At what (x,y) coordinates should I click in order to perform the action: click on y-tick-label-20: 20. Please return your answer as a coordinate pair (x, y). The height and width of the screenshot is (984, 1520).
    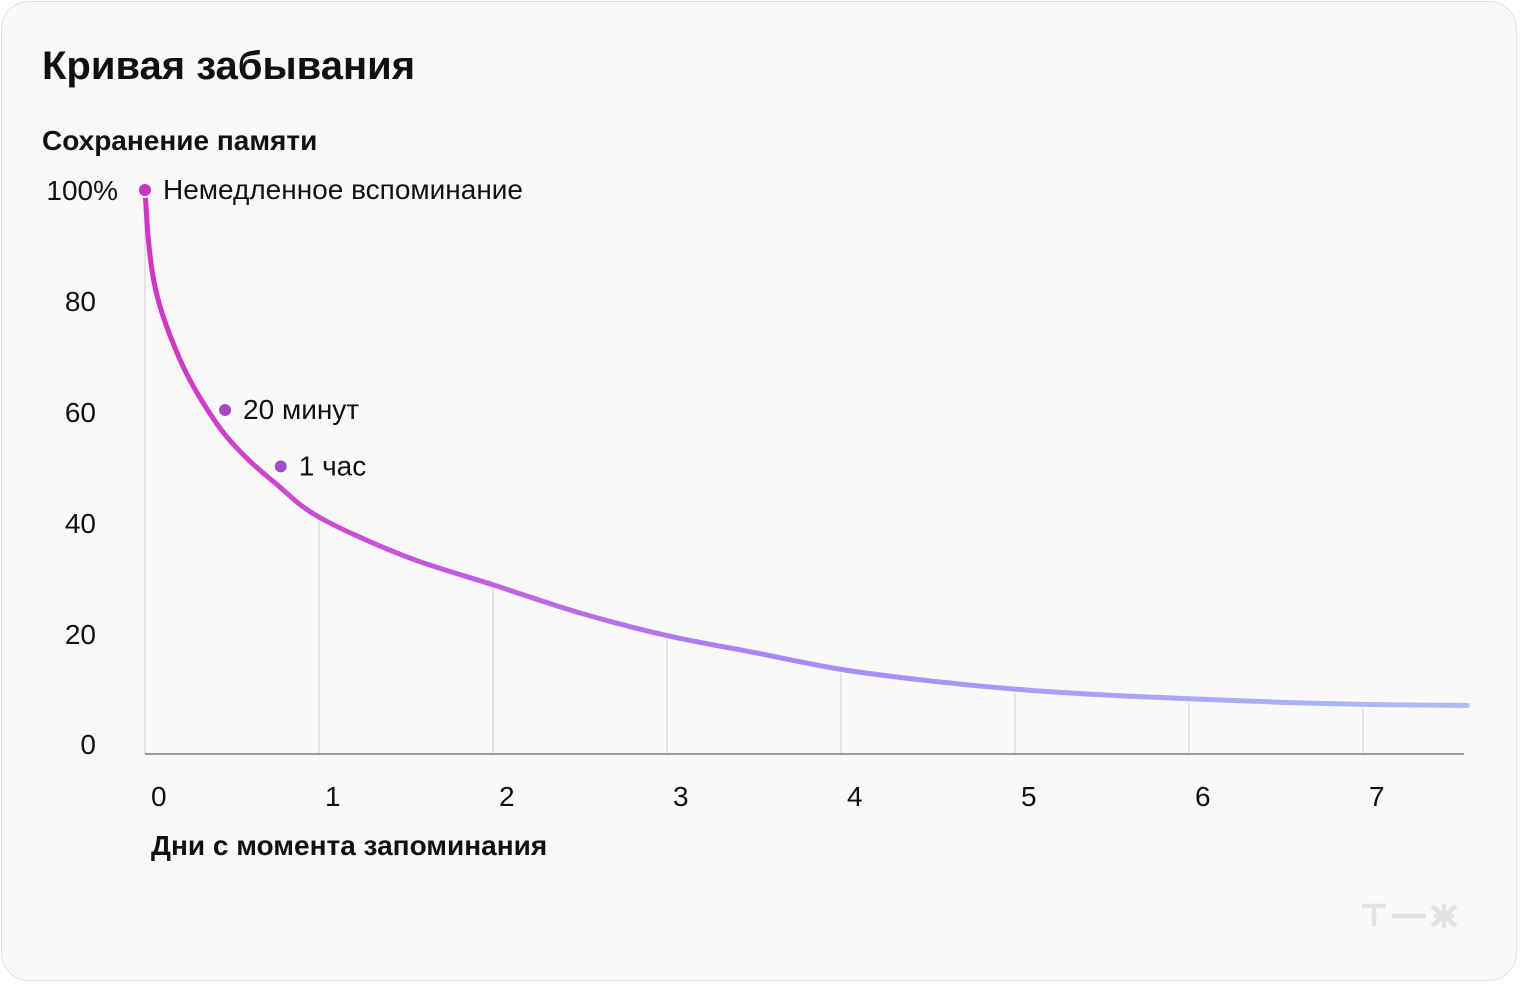
    Looking at the image, I should click on (80, 634).